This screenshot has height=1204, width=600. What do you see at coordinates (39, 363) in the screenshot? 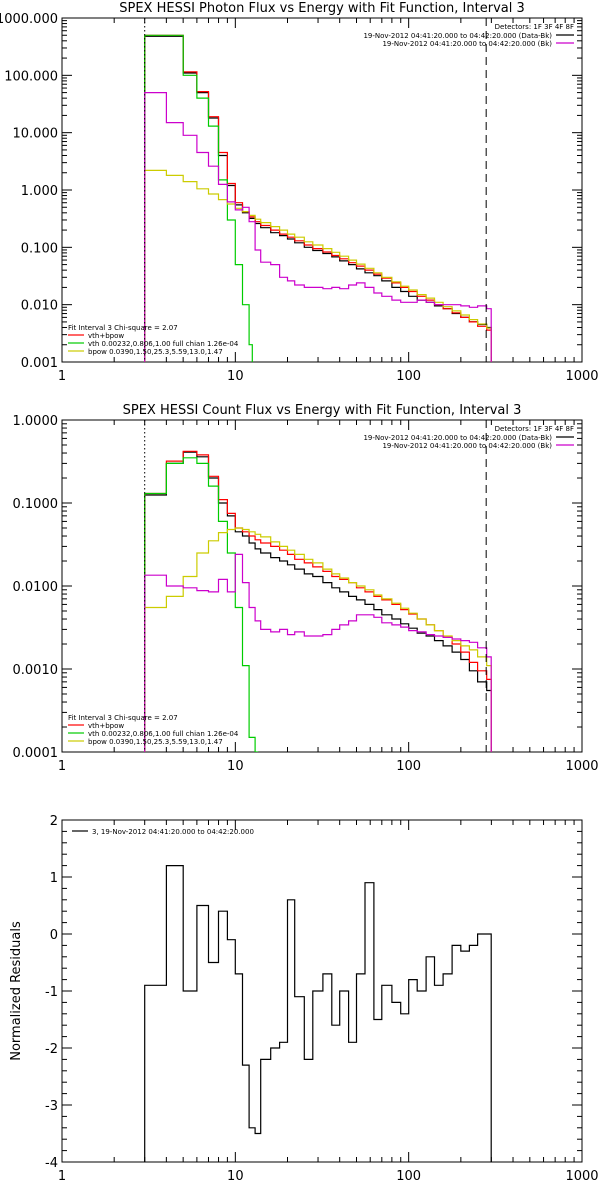
I see `y-tick-label: 0.001` at bounding box center [39, 363].